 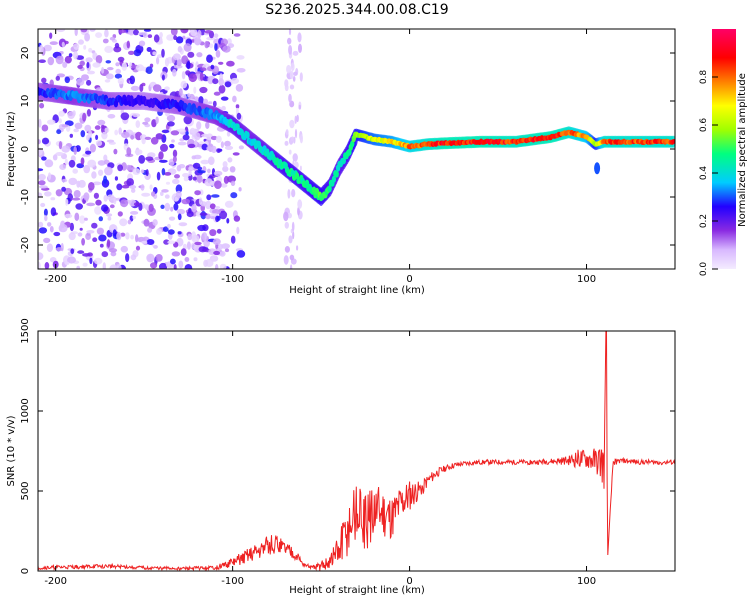 I want to click on spectrogram-y-tick-label: -10, so click(x=25, y=197).